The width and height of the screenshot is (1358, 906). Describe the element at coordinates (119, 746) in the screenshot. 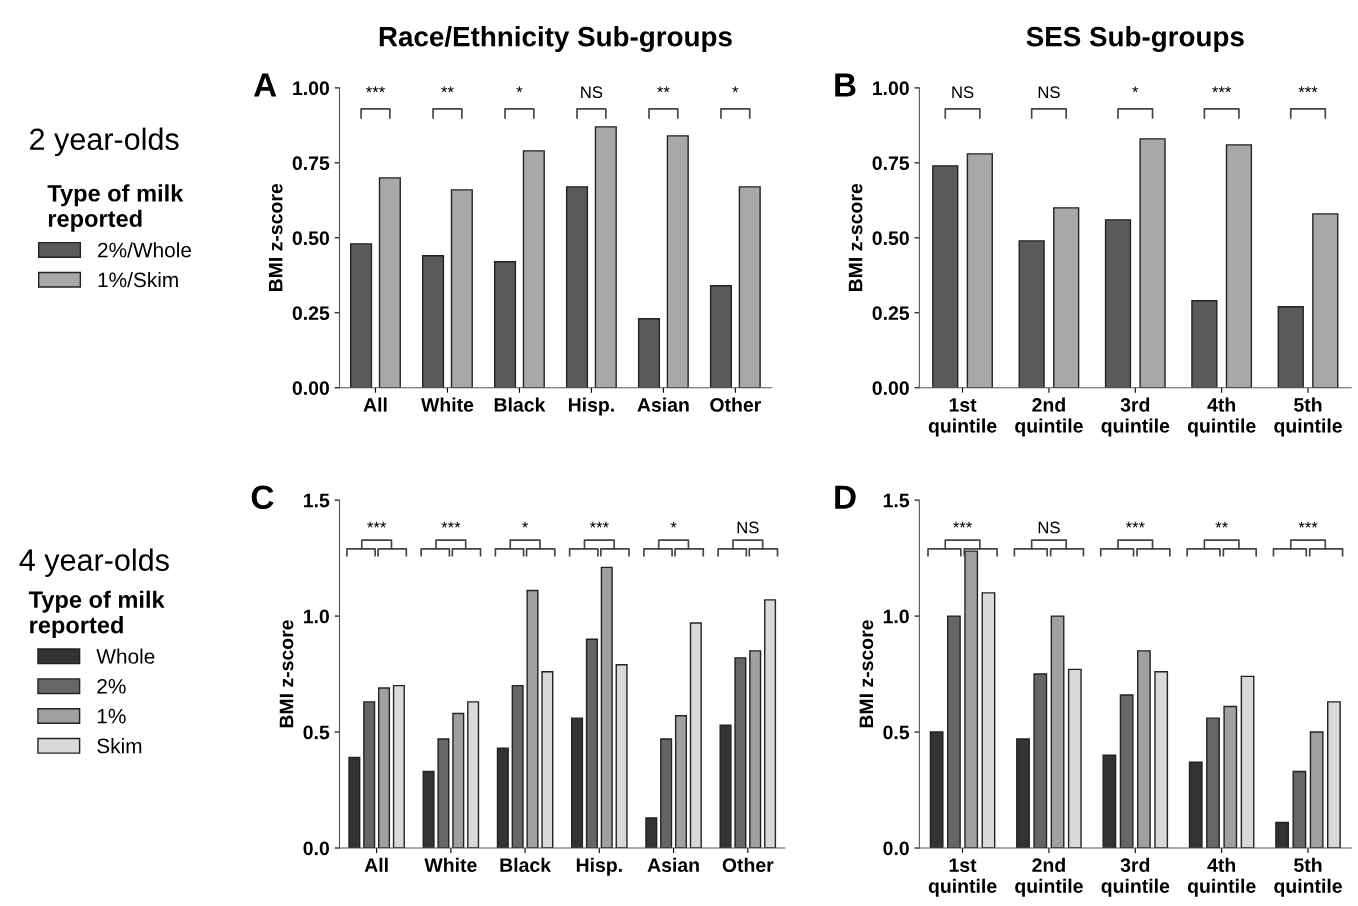

I see `legend-label: Skim` at that location.